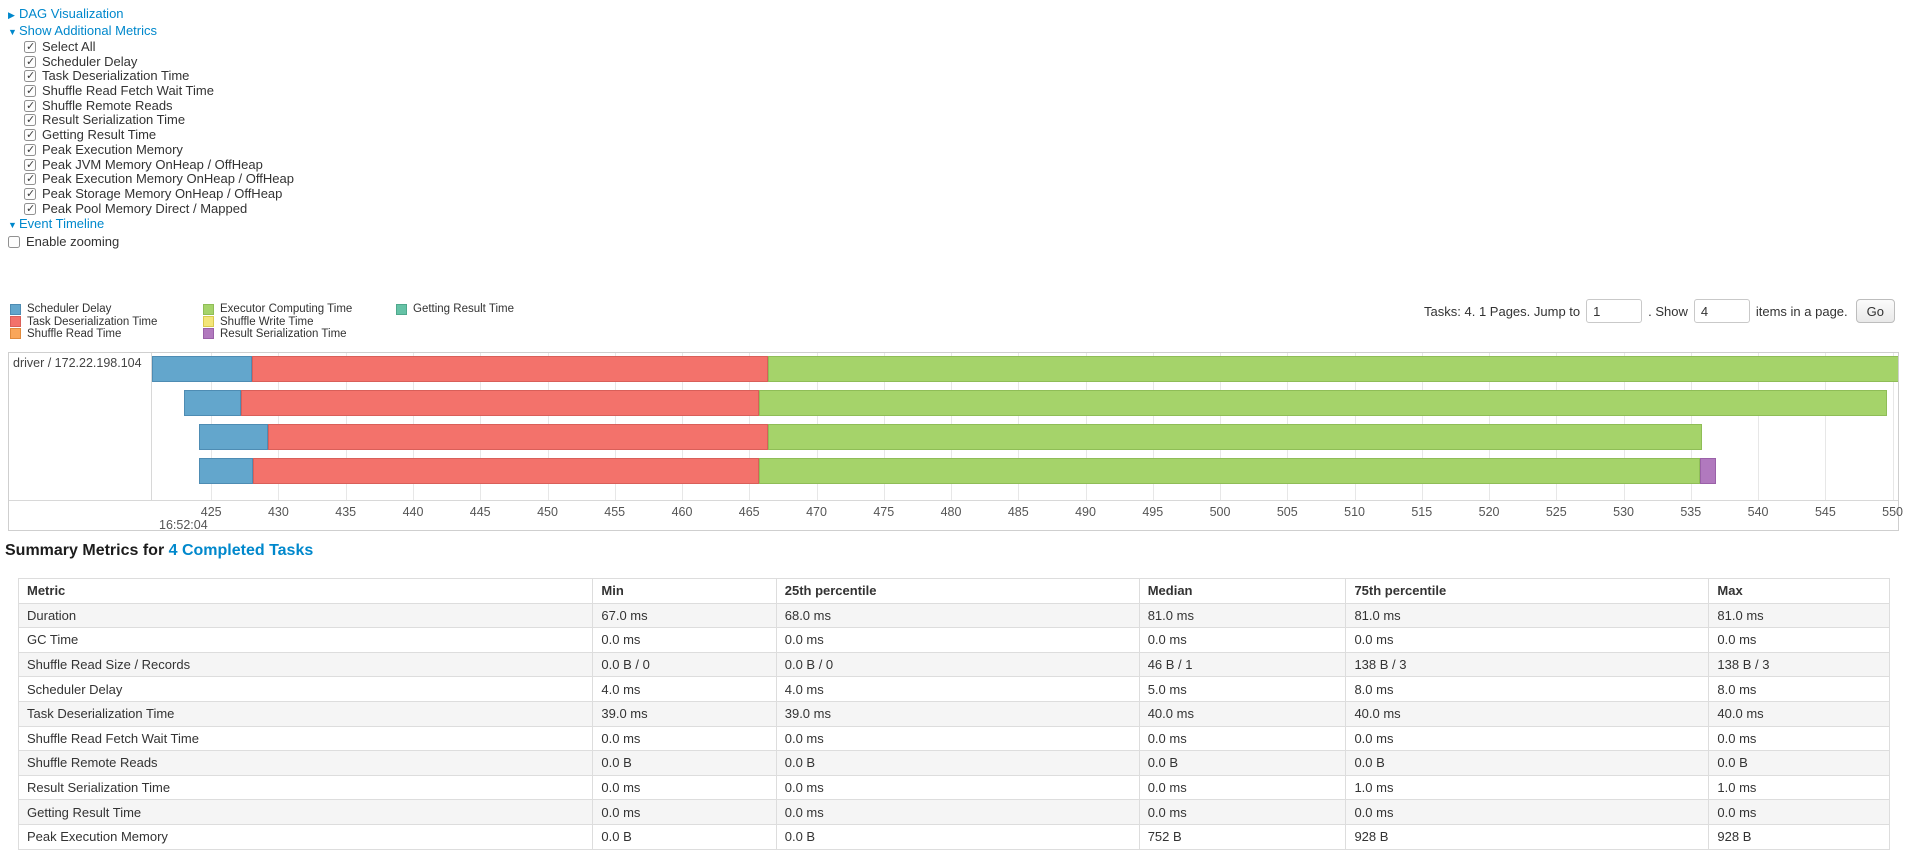 This screenshot has height=865, width=1907. I want to click on show-additional-metrics-toggle: ▼ Show Additional Metrics, so click(151, 31).